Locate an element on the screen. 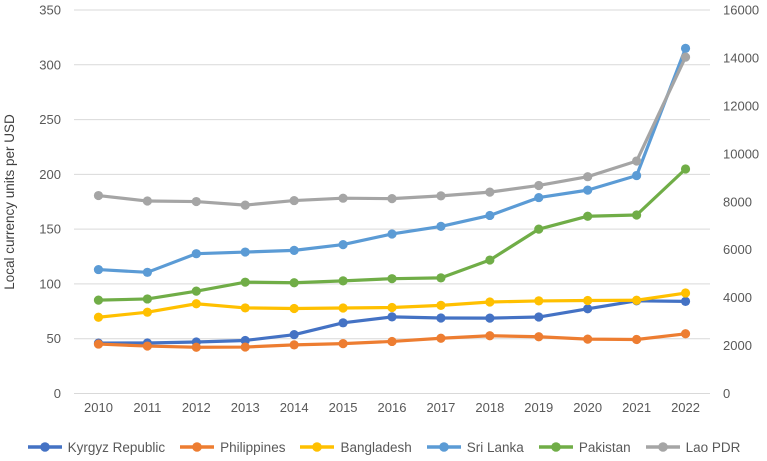  left-axis-tick-label: 100 is located at coordinates (50, 283).